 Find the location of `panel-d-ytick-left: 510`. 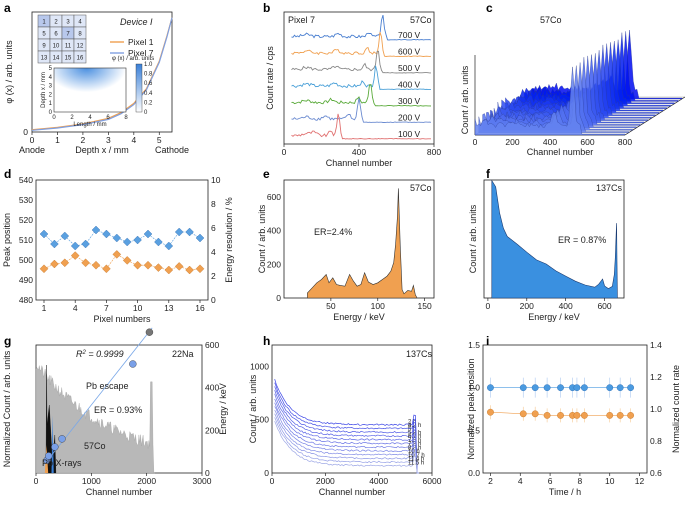

panel-d-ytick-left: 510 is located at coordinates (26, 240).